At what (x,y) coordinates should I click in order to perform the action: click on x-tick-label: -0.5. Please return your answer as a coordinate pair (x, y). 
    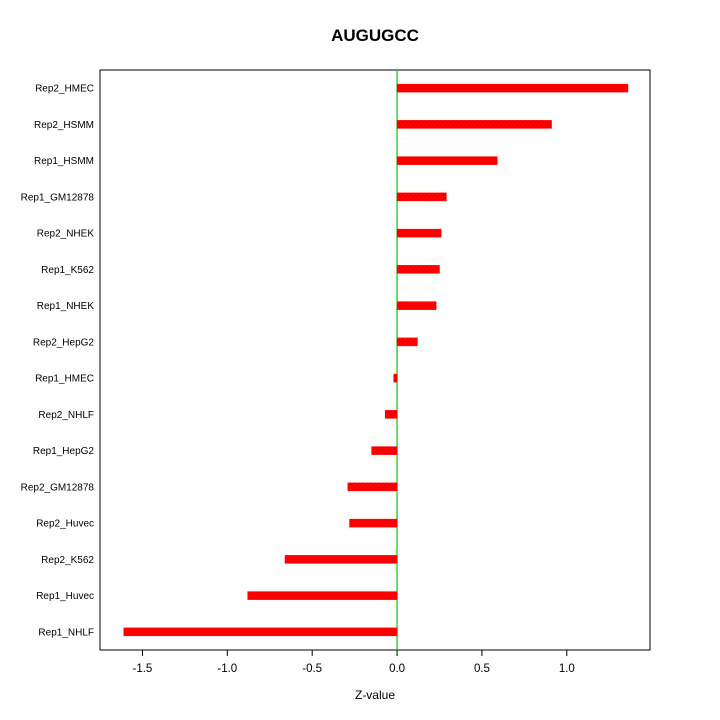
    Looking at the image, I should click on (312, 669).